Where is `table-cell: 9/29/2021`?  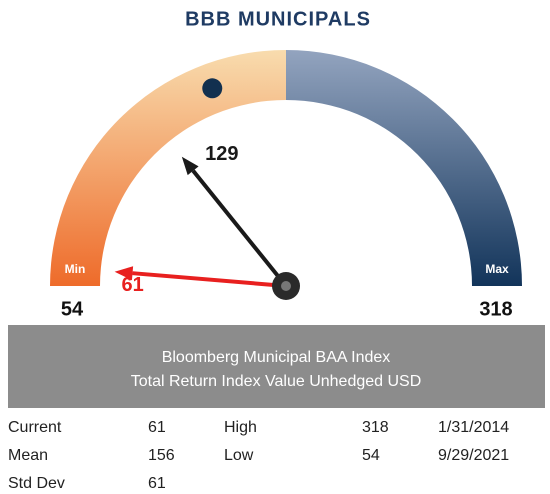
table-cell: 9/29/2021 is located at coordinates (473, 455).